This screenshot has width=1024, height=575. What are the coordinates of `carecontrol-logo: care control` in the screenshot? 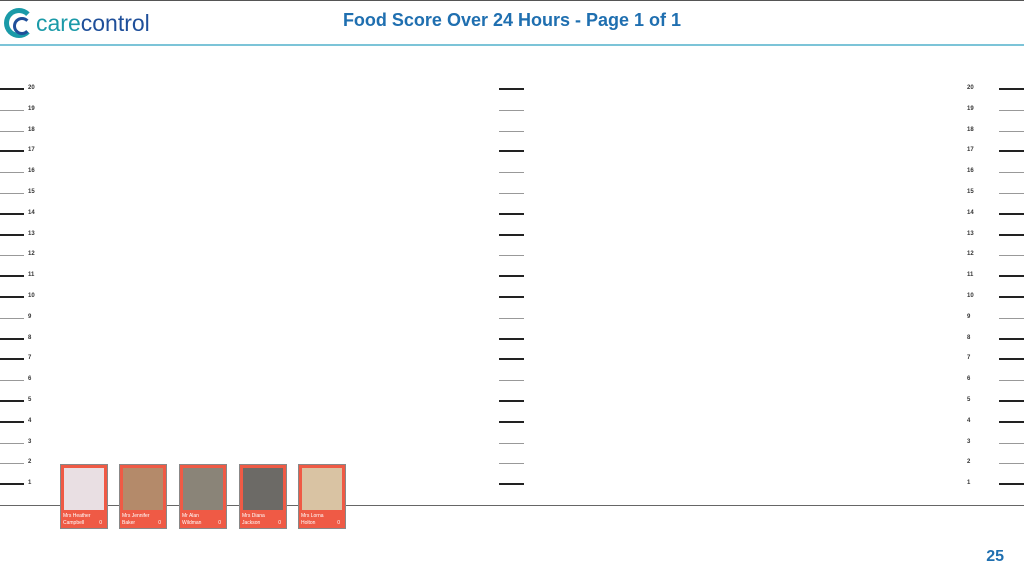 It's located at (77, 23).